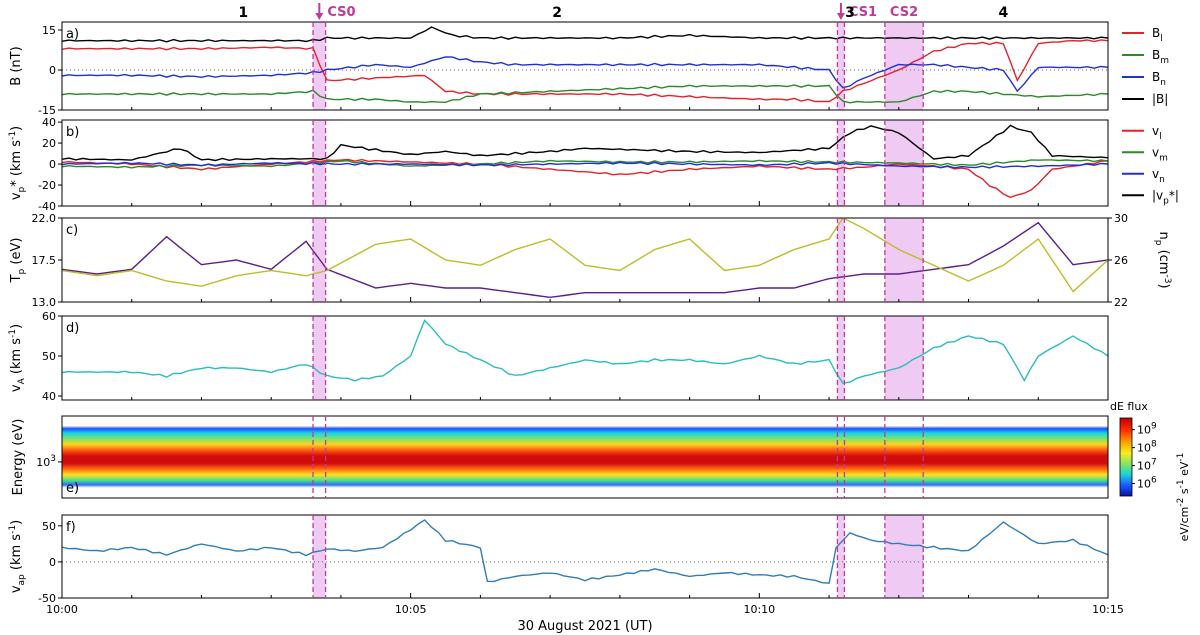 This screenshot has height=635, width=1200. What do you see at coordinates (72, 230) in the screenshot?
I see `panel-letter: c)` at bounding box center [72, 230].